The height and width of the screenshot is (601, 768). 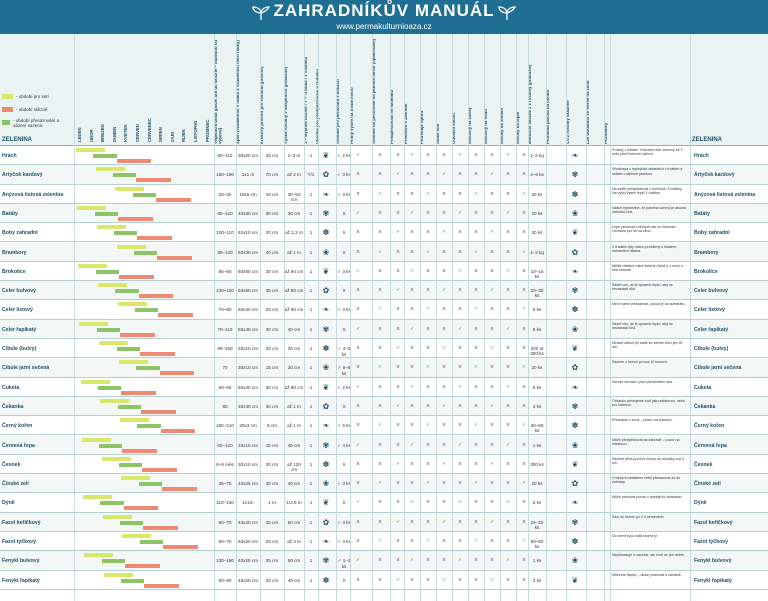 What do you see at coordinates (8, 503) in the screenshot?
I see `vegetable-name: Dýně` at bounding box center [8, 503].